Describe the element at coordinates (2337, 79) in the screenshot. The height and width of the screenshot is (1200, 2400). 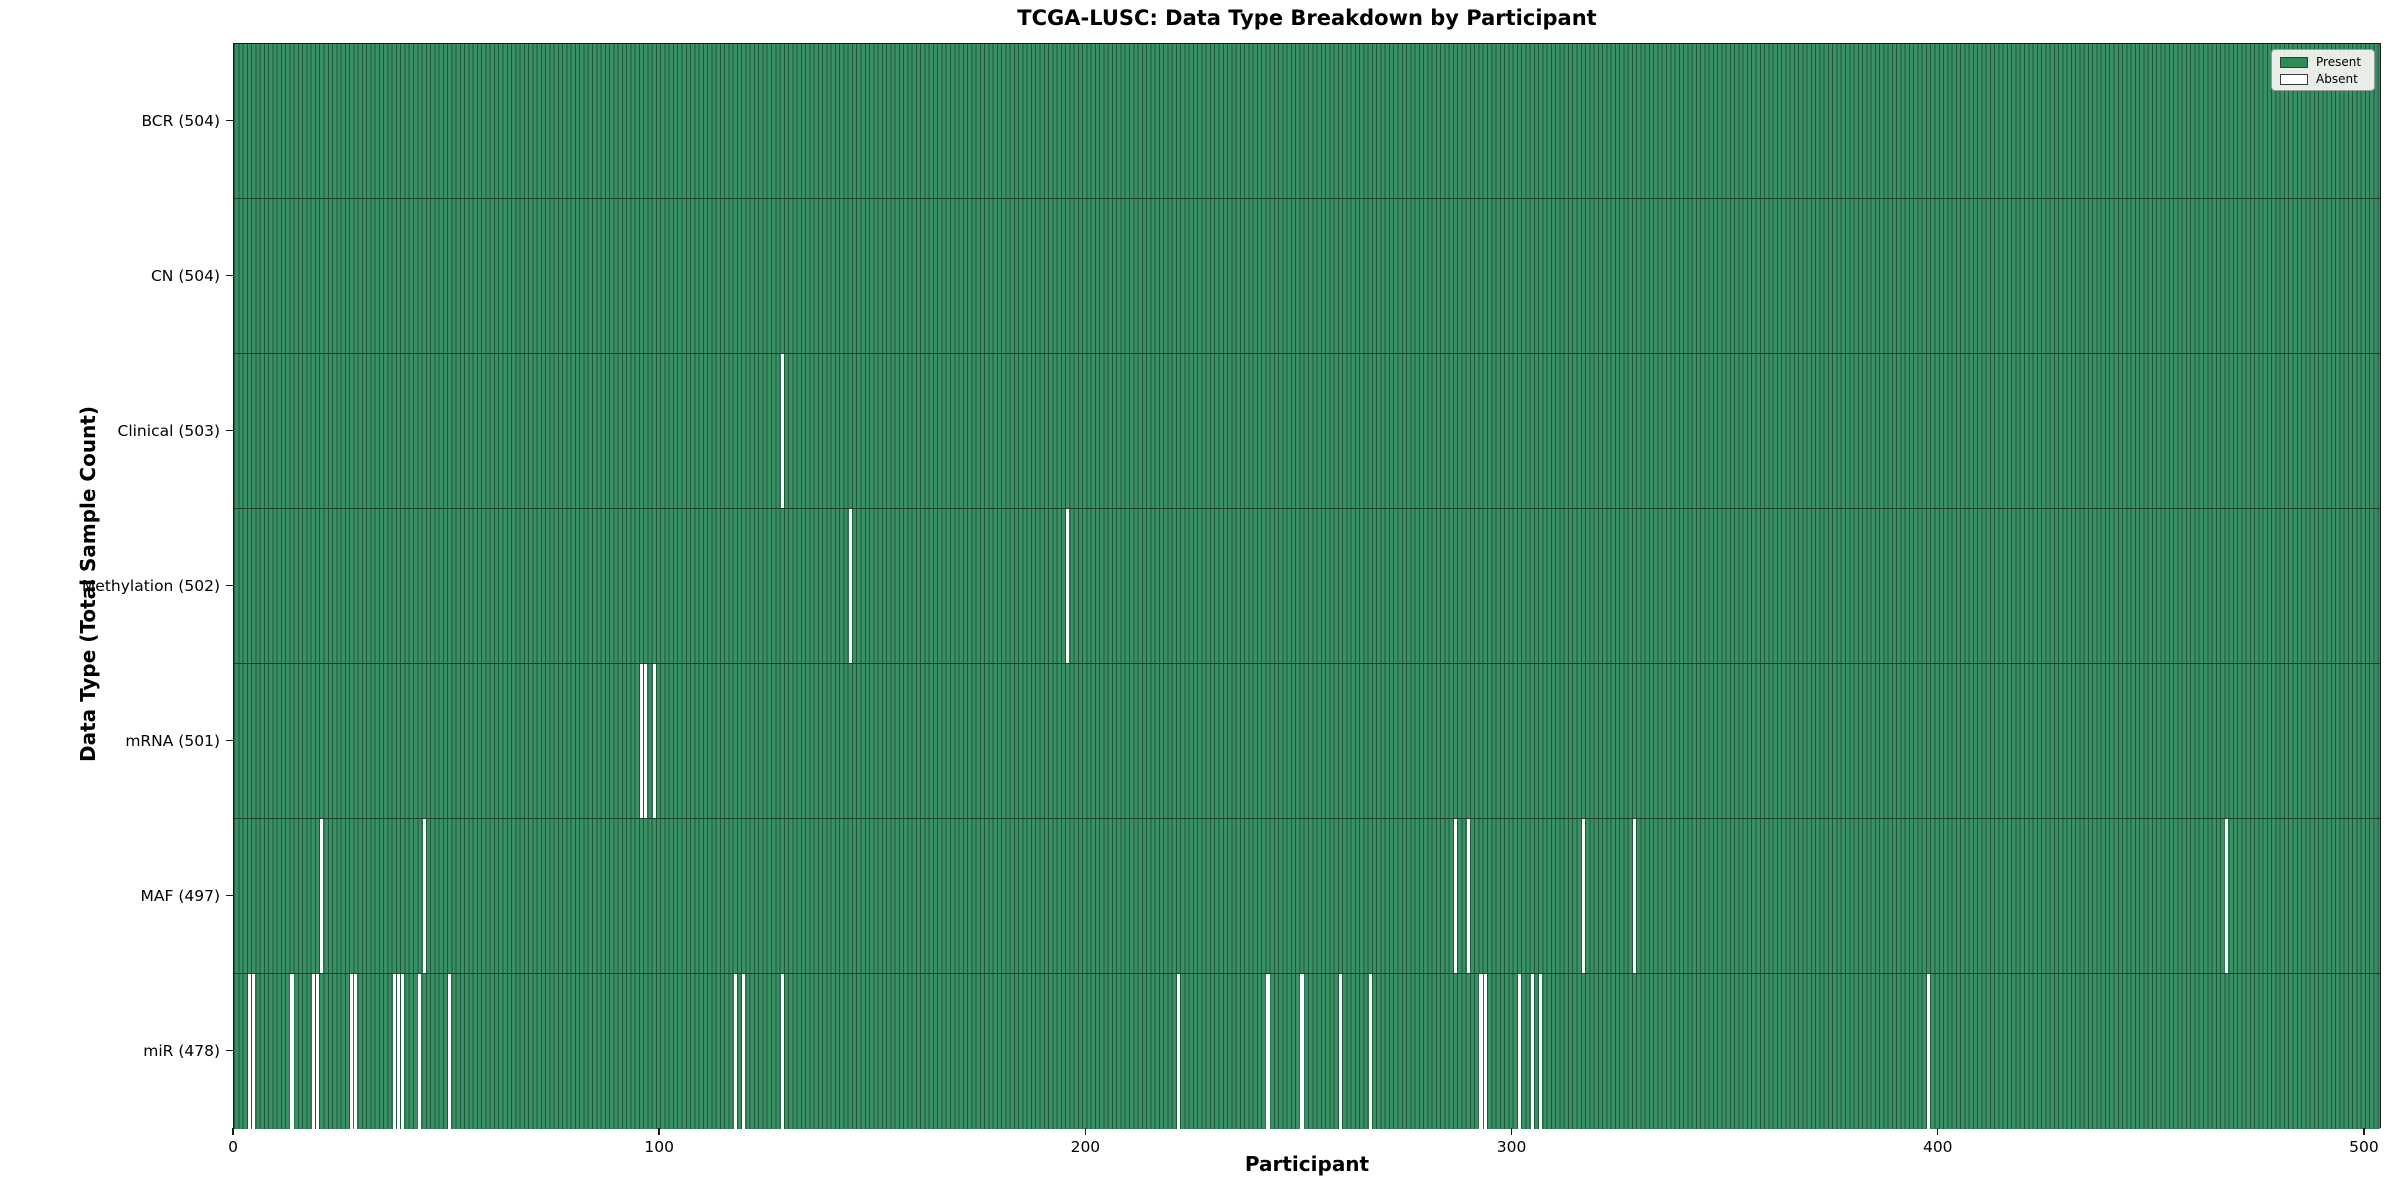
I see `legend-absent-label: Absent` at that location.